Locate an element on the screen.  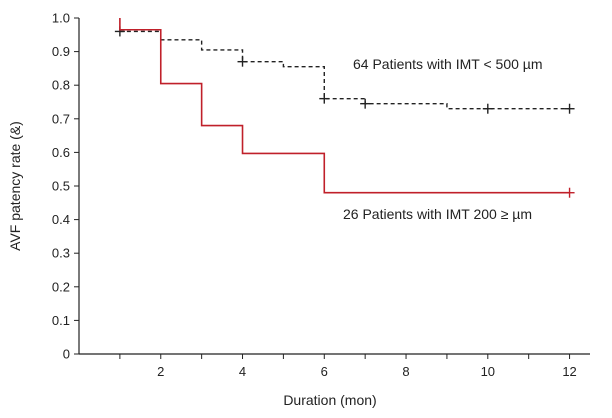
y-tick-label: 0.1 is located at coordinates (61, 320).